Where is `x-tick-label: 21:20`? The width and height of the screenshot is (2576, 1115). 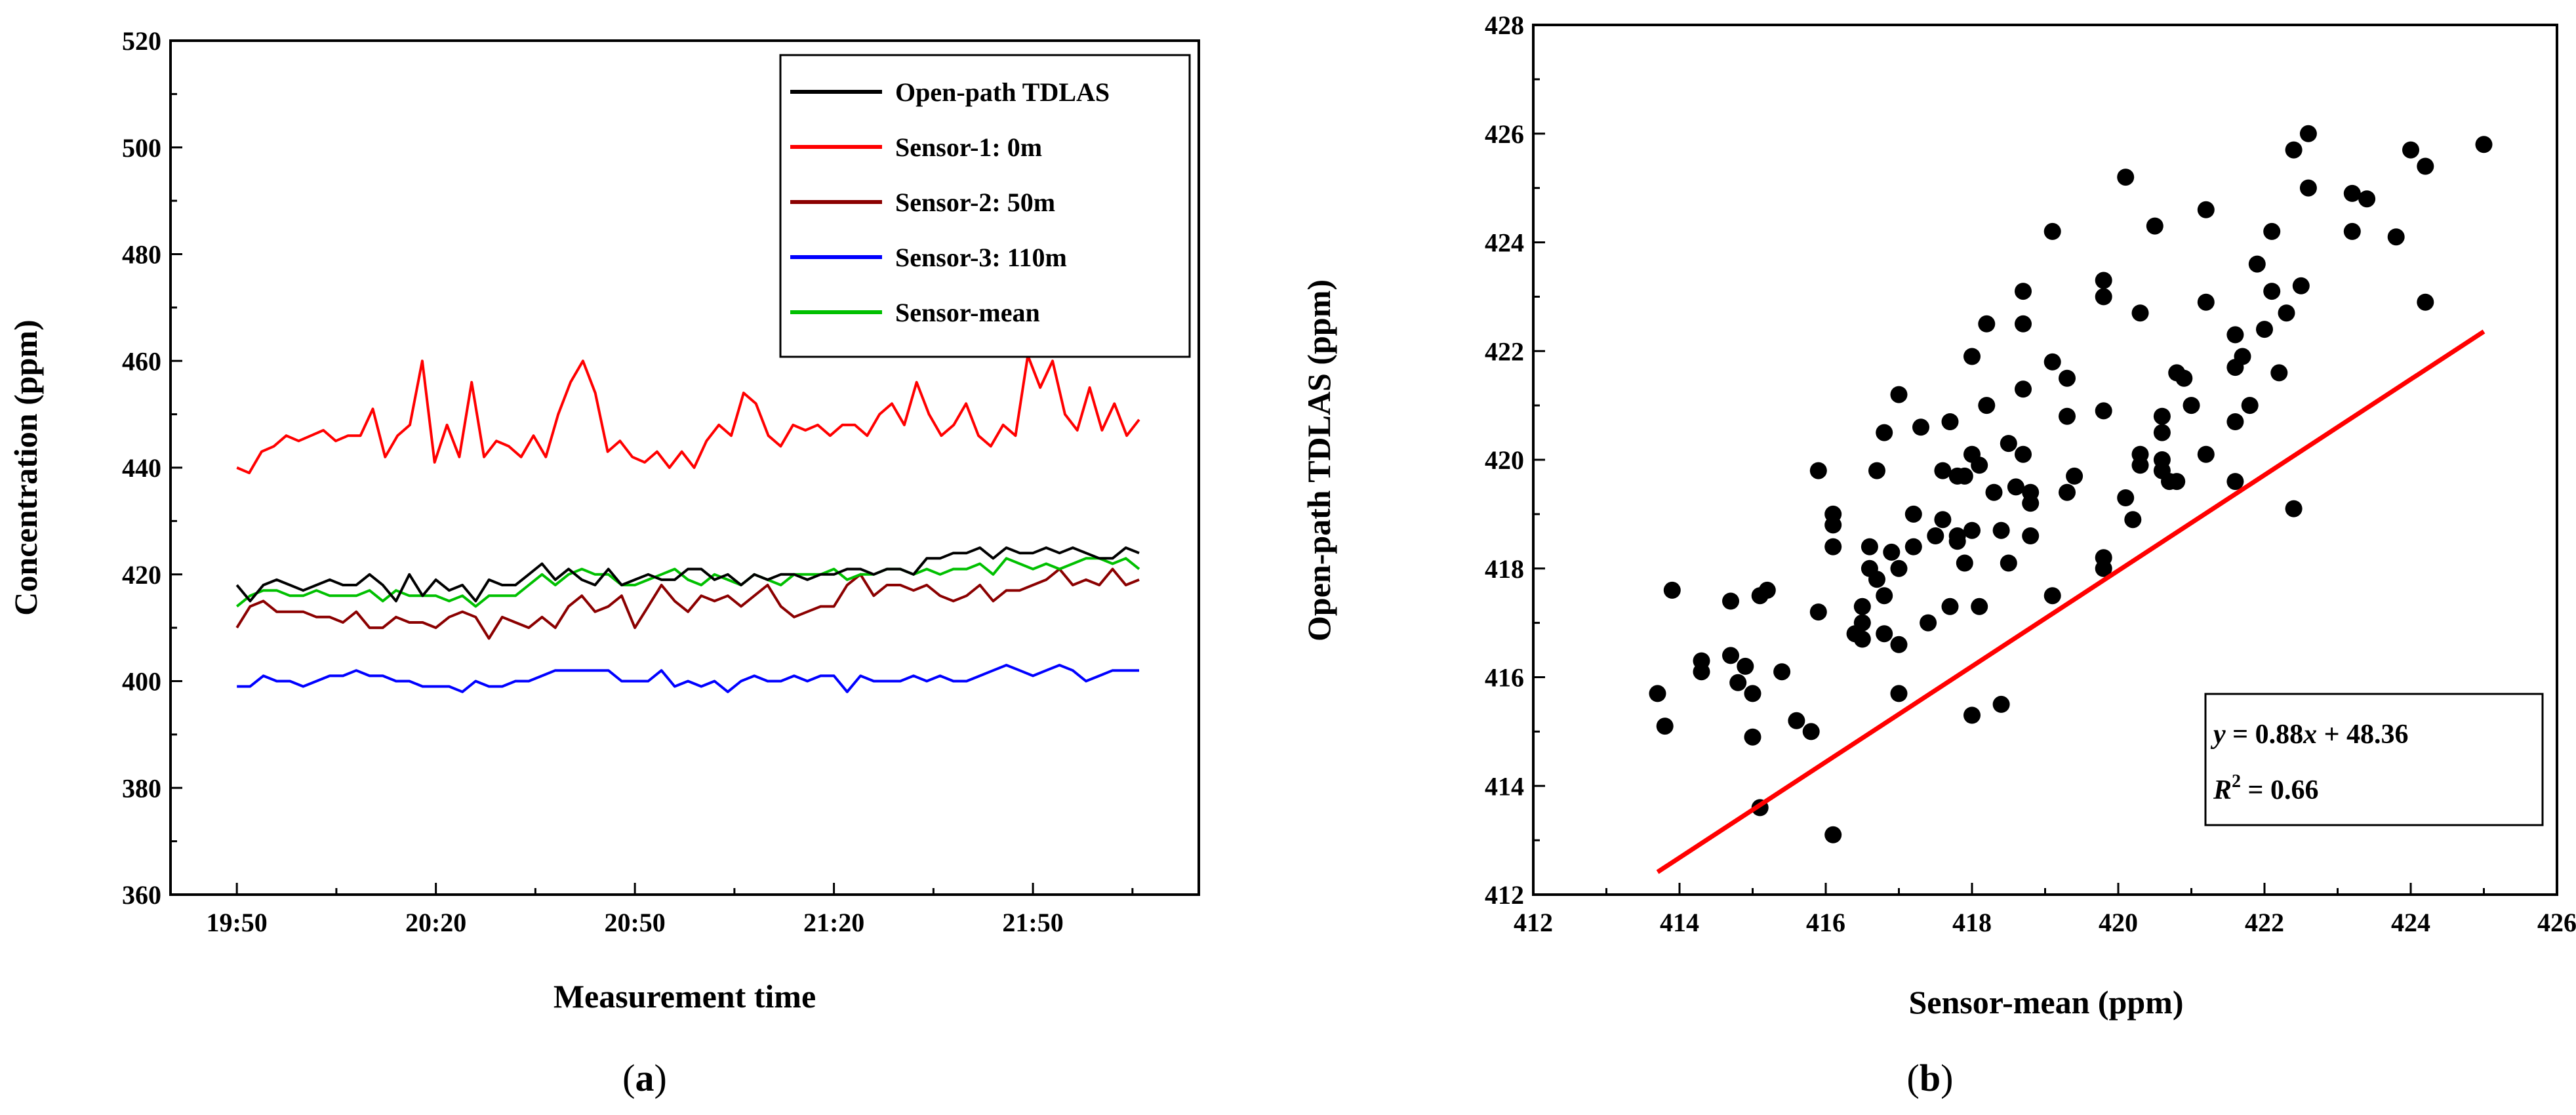 x-tick-label: 21:20 is located at coordinates (833, 922).